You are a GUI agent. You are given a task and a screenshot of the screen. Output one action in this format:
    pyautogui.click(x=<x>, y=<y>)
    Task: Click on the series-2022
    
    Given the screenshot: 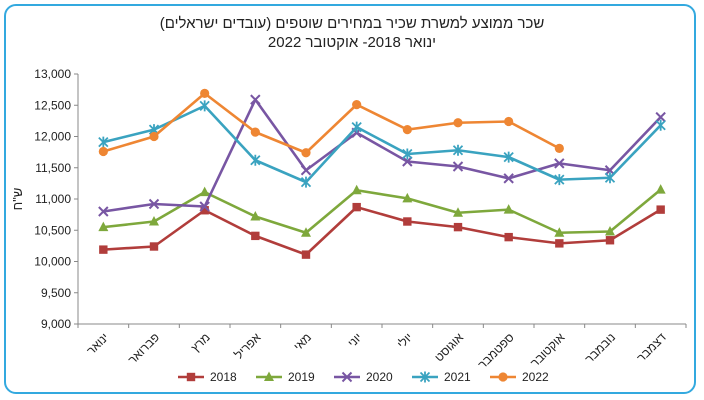 What is the action you would take?
    pyautogui.click(x=331, y=123)
    